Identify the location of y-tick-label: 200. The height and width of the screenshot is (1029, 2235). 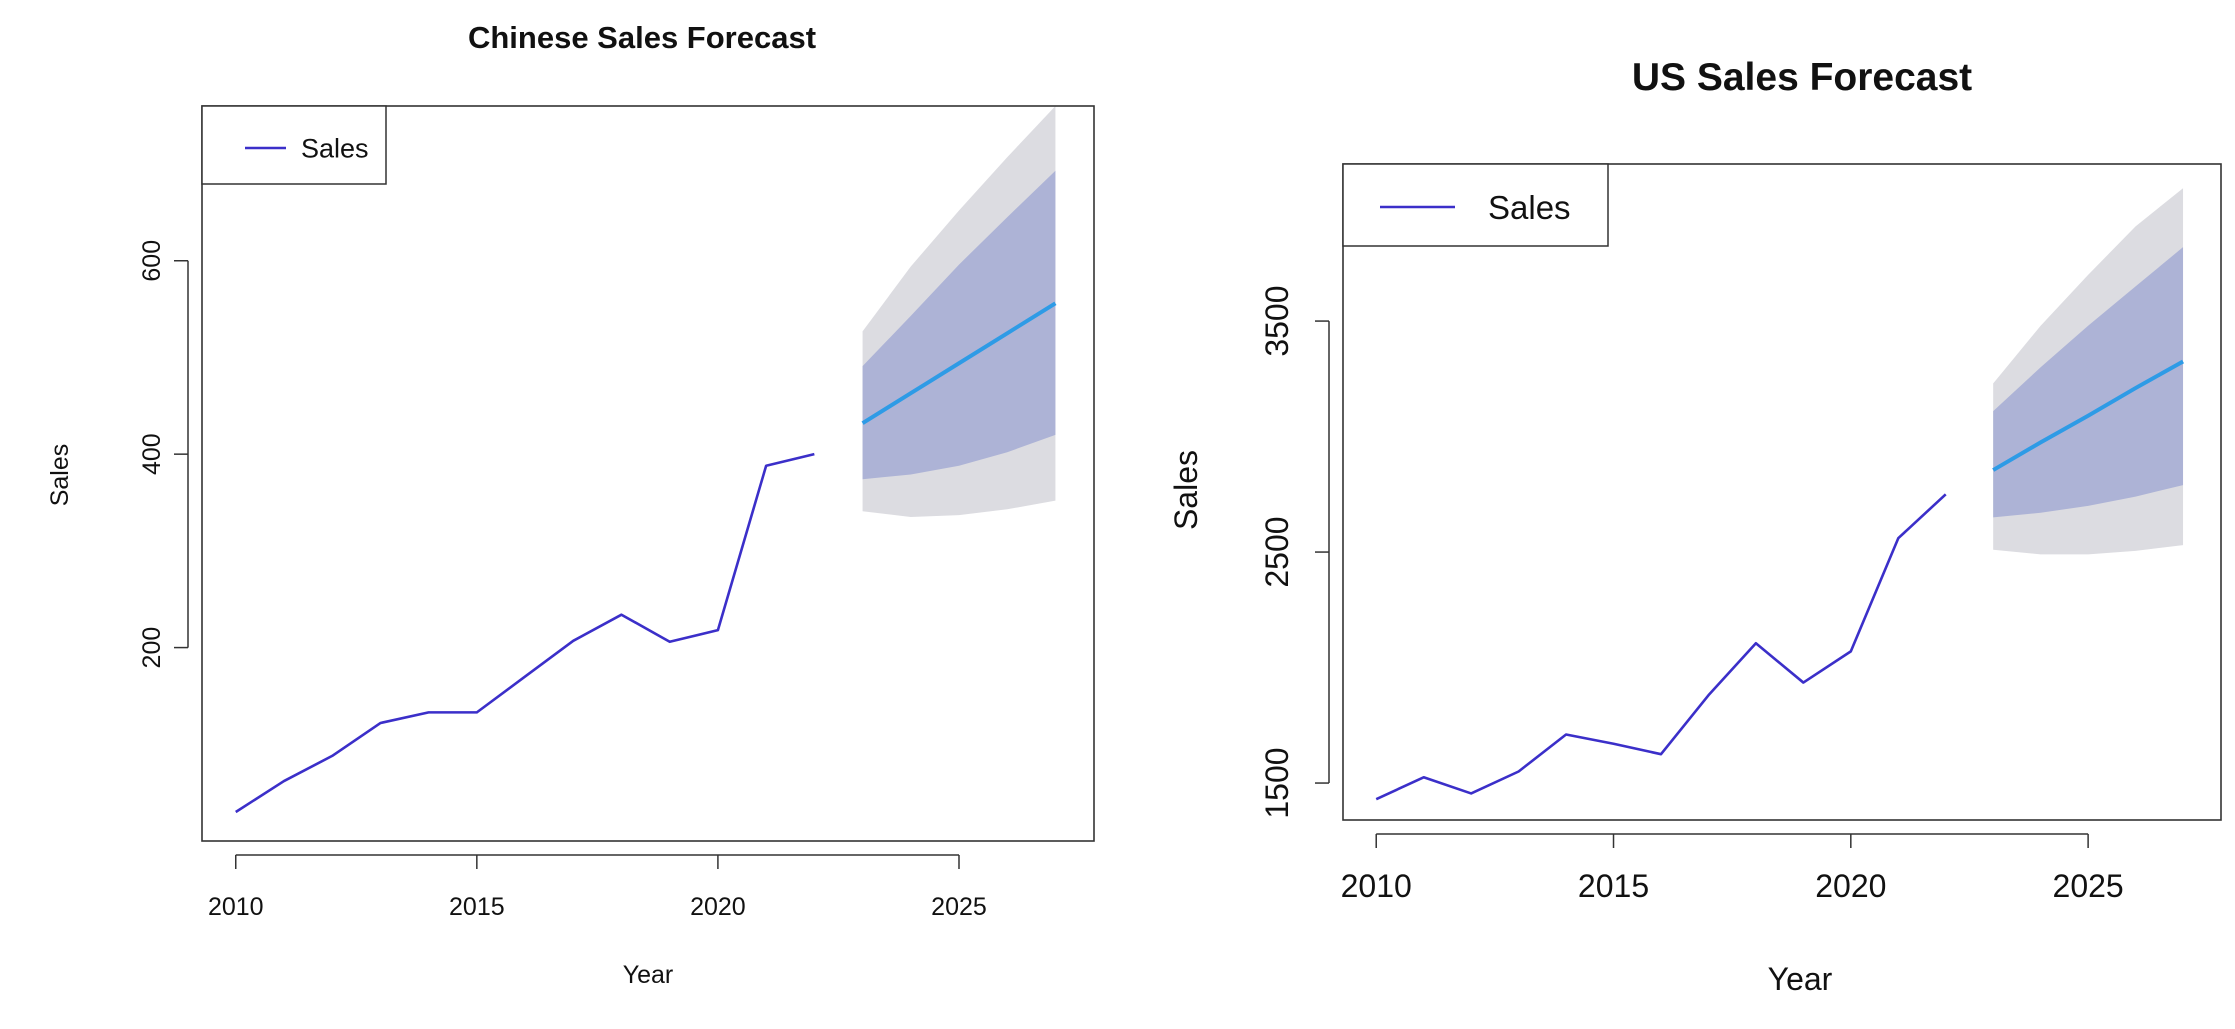
(152, 648).